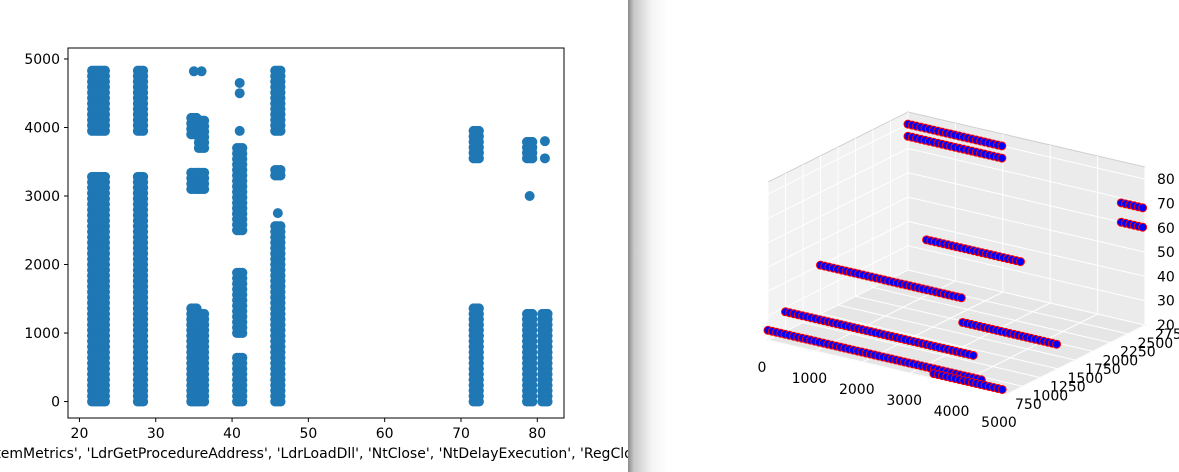 The height and width of the screenshot is (472, 1179). I want to click on x-tick-label: 20, so click(80, 434).